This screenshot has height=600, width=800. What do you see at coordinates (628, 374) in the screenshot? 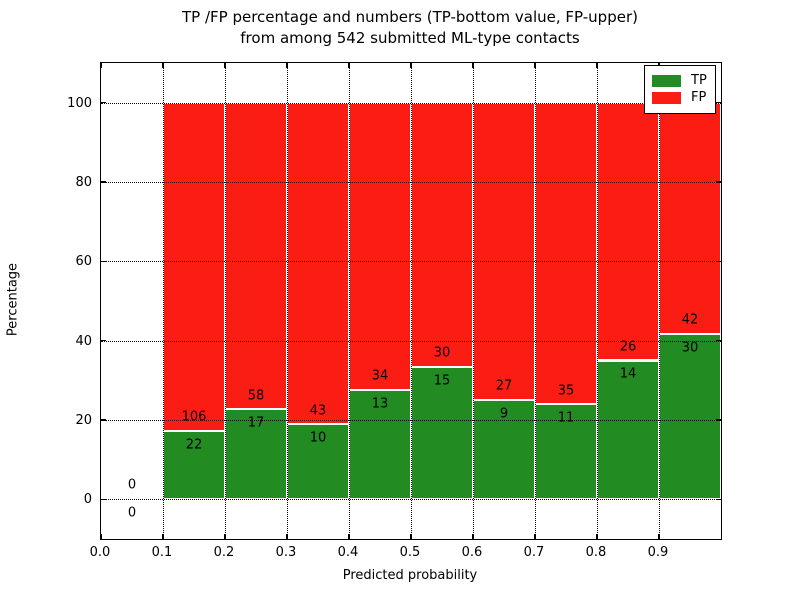
I see `tp-count-label: 14` at bounding box center [628, 374].